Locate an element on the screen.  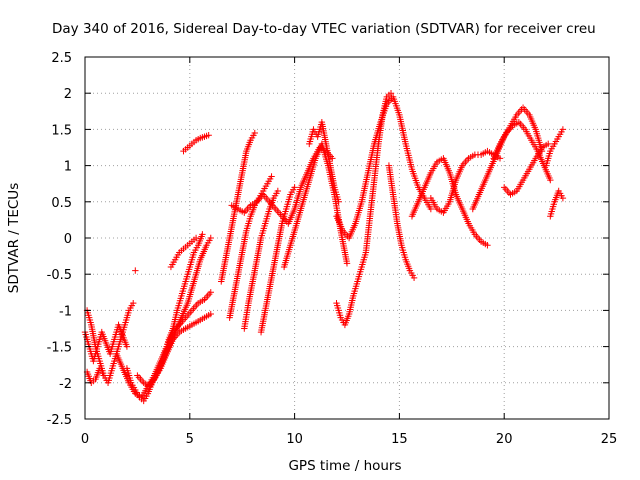
x-axis-title: GPS time / hours is located at coordinates (344, 466).